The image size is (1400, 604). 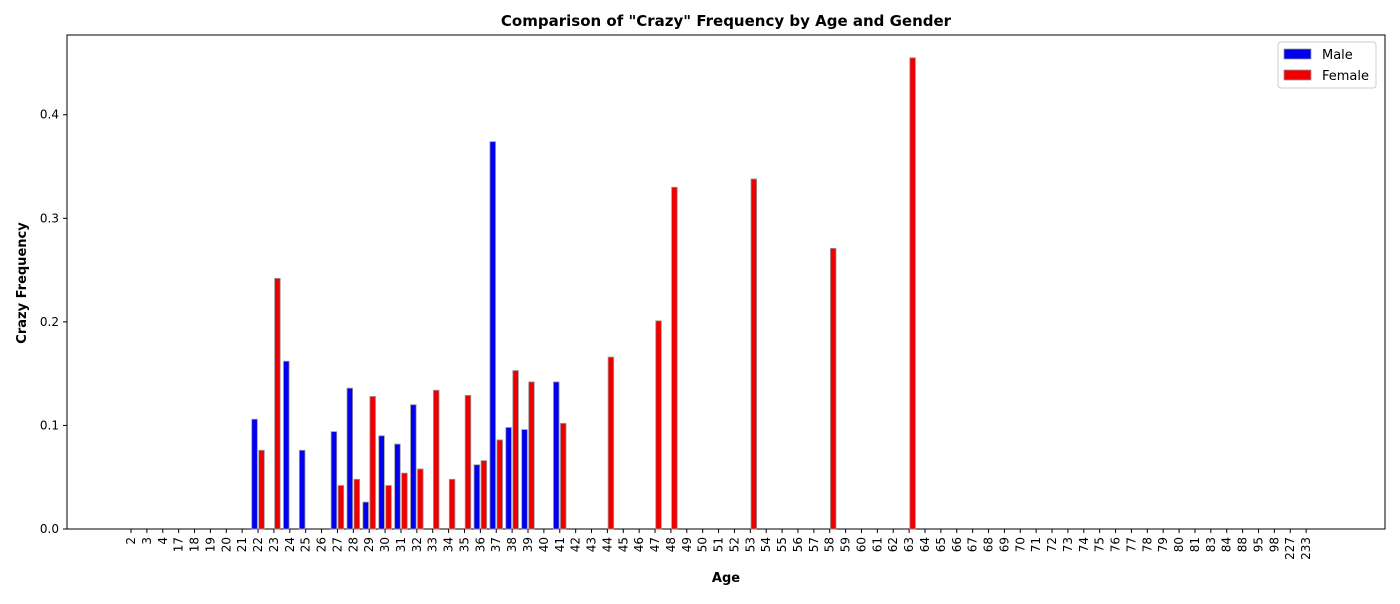 What do you see at coordinates (480, 544) in the screenshot?
I see `x-tick-label: 36` at bounding box center [480, 544].